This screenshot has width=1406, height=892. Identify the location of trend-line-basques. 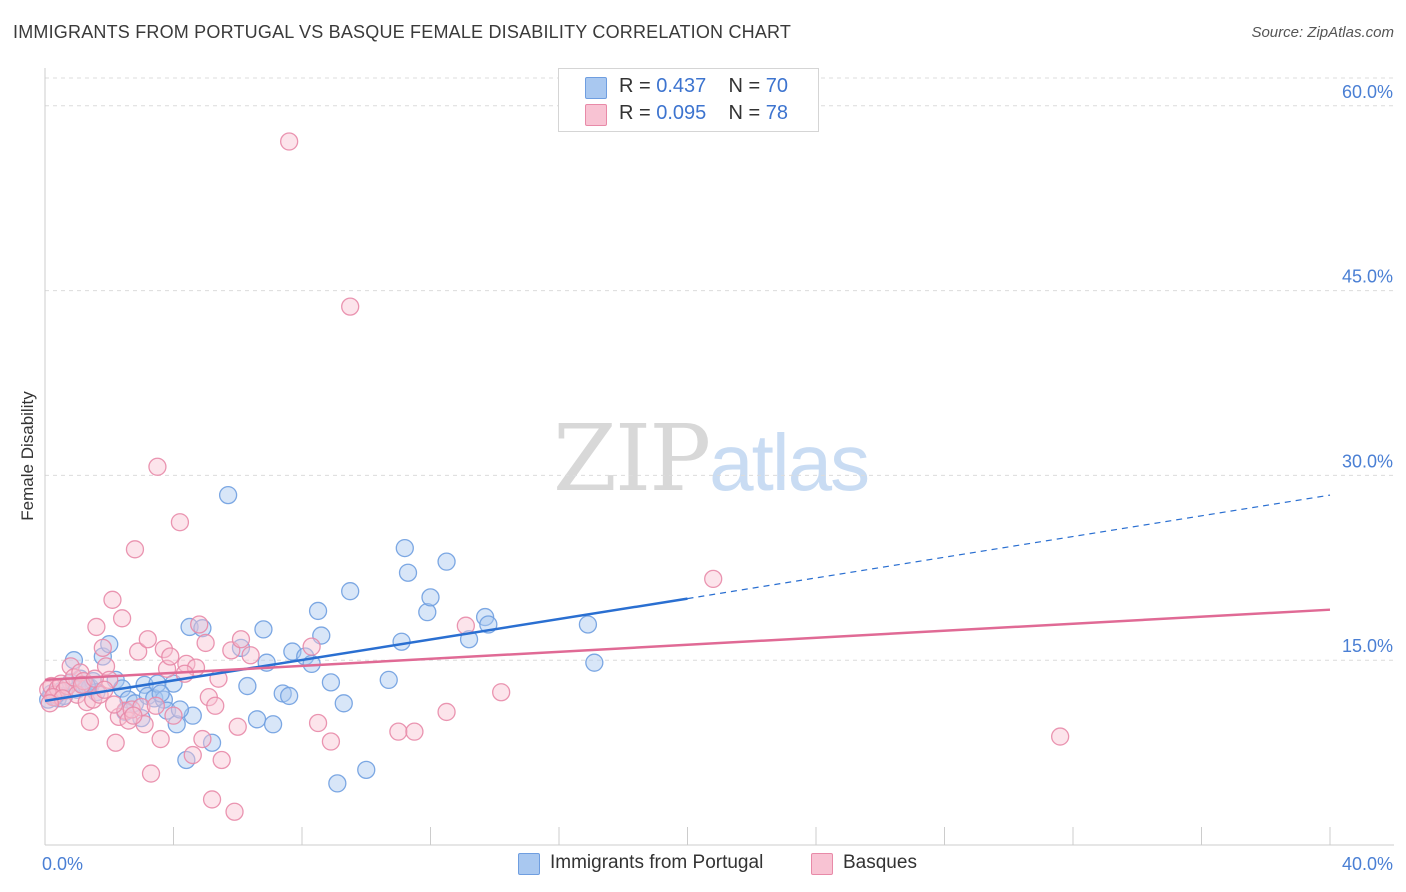
(687, 645).